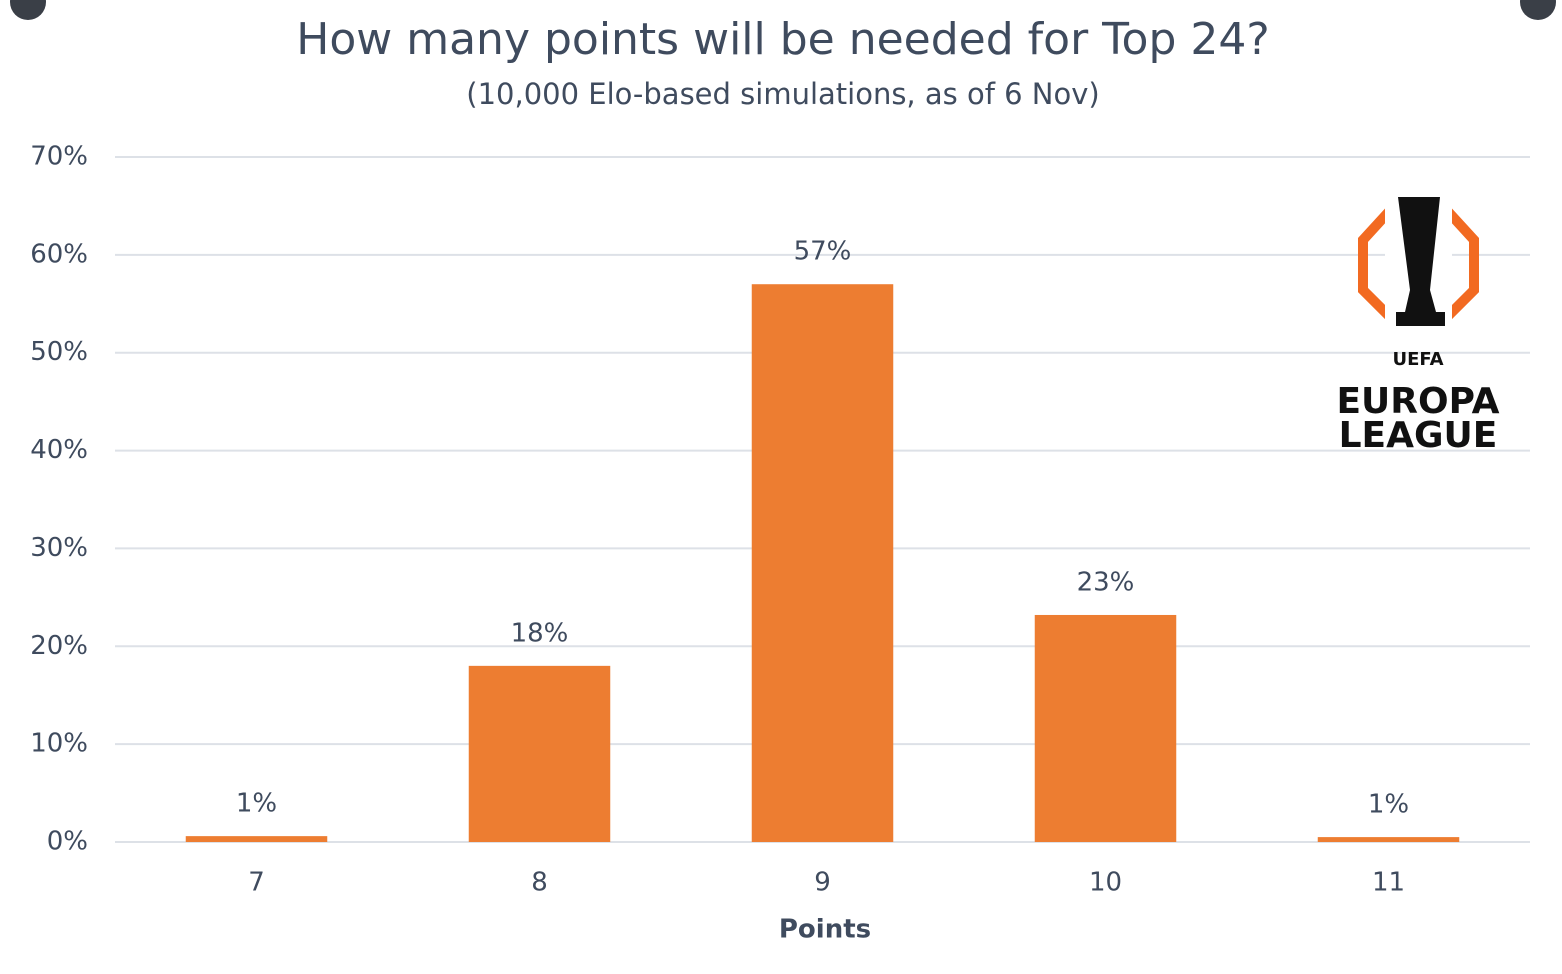 This screenshot has height=974, width=1562. What do you see at coordinates (59, 548) in the screenshot?
I see `y-tick-label: 30%` at bounding box center [59, 548].